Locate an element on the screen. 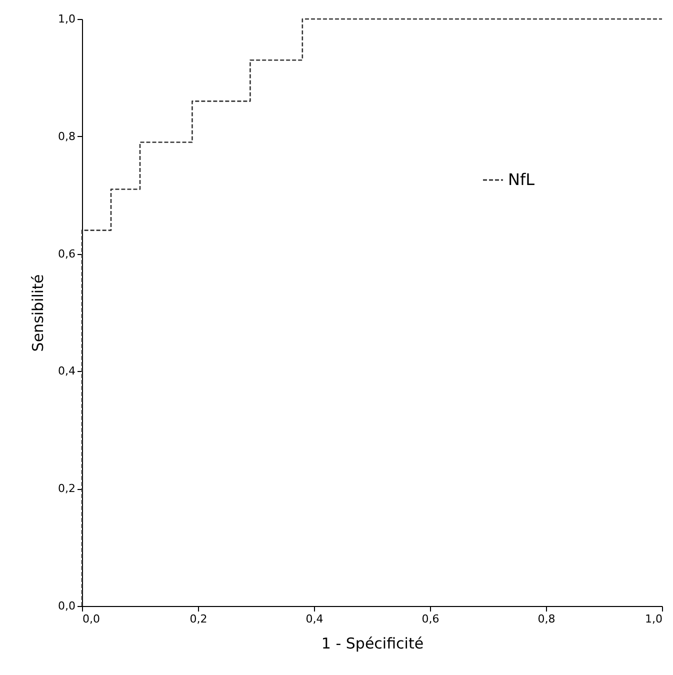 This screenshot has width=673, height=675. y-tick-label: 1,0 is located at coordinates (67, 19).